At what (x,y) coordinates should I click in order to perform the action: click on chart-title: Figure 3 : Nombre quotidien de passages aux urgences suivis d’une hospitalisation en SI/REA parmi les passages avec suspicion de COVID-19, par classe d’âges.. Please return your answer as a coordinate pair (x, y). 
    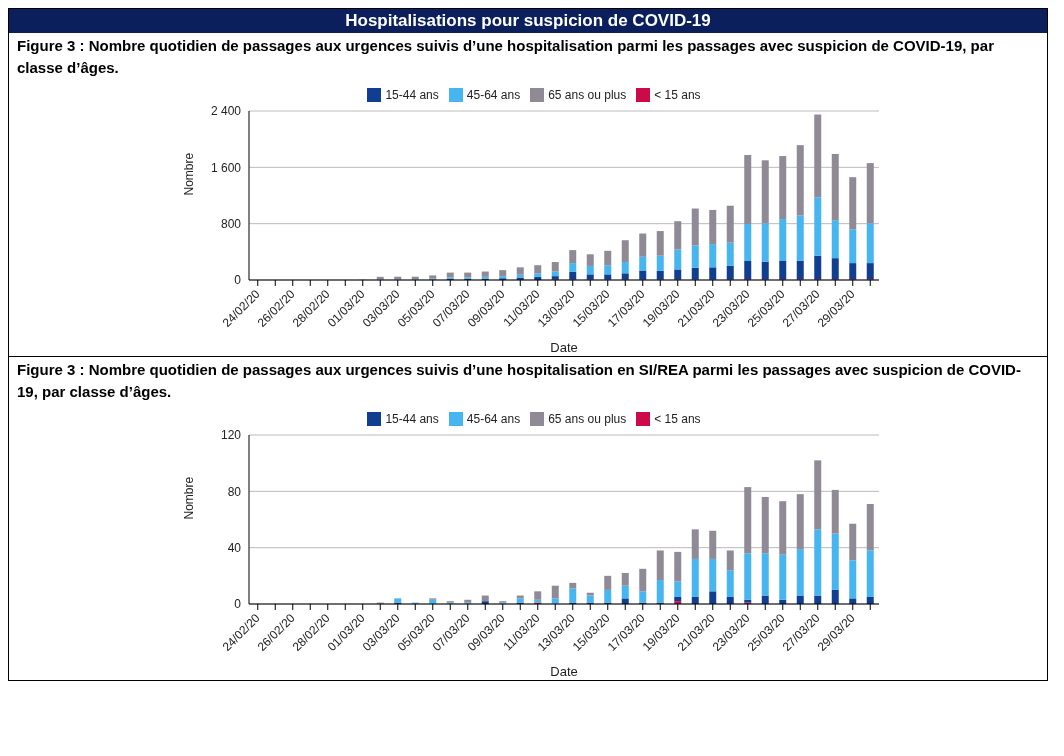
    Looking at the image, I should click on (519, 381).